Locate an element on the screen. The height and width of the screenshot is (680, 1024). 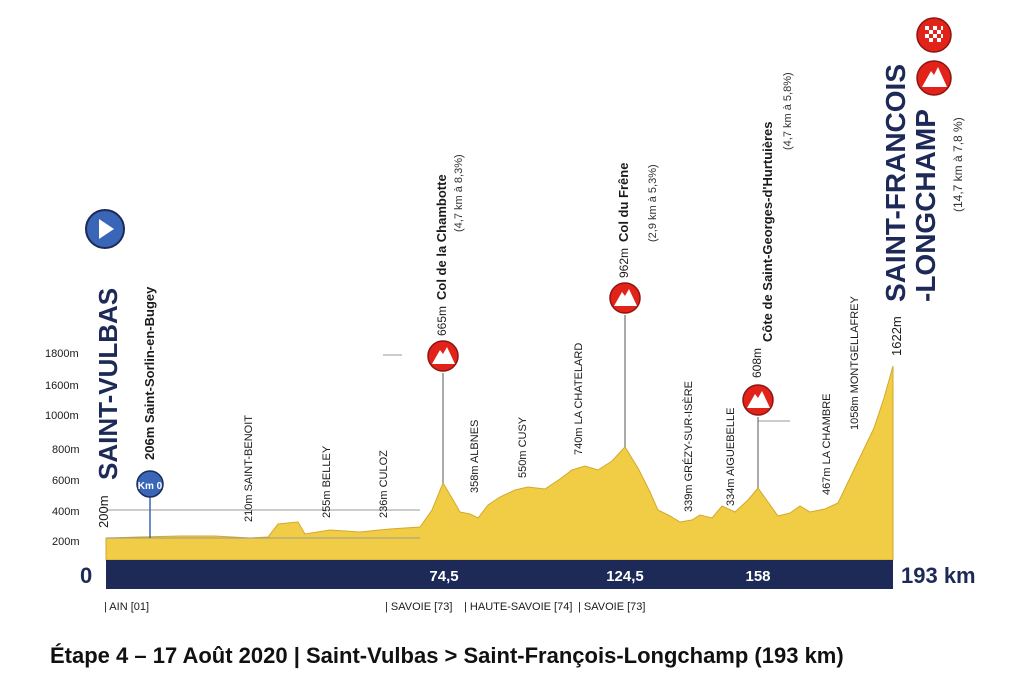
place-label: 255m BELLEY is located at coordinates (327, 481).